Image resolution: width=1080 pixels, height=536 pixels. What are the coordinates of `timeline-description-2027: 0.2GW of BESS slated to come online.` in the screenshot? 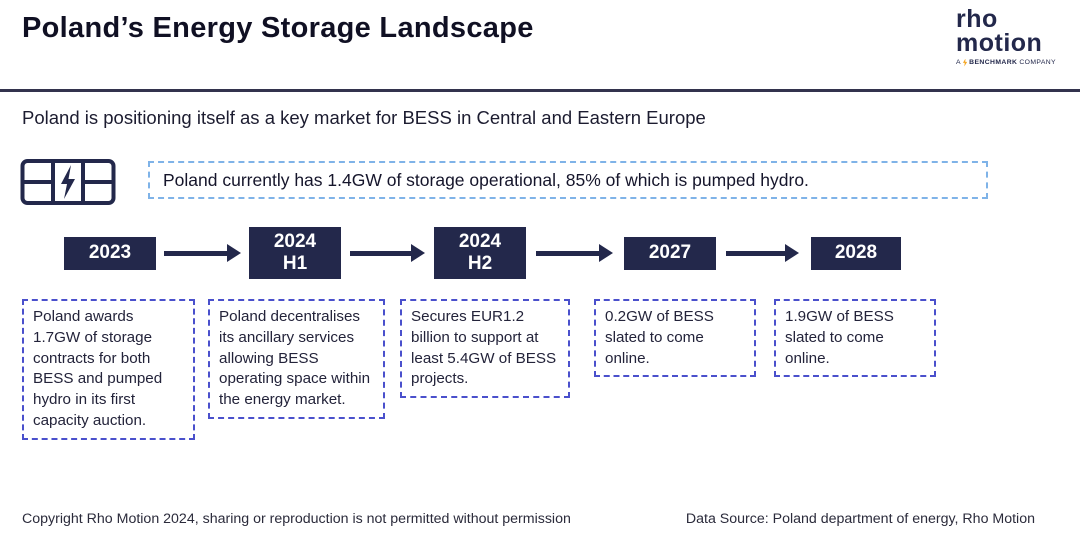 It's located at (675, 338).